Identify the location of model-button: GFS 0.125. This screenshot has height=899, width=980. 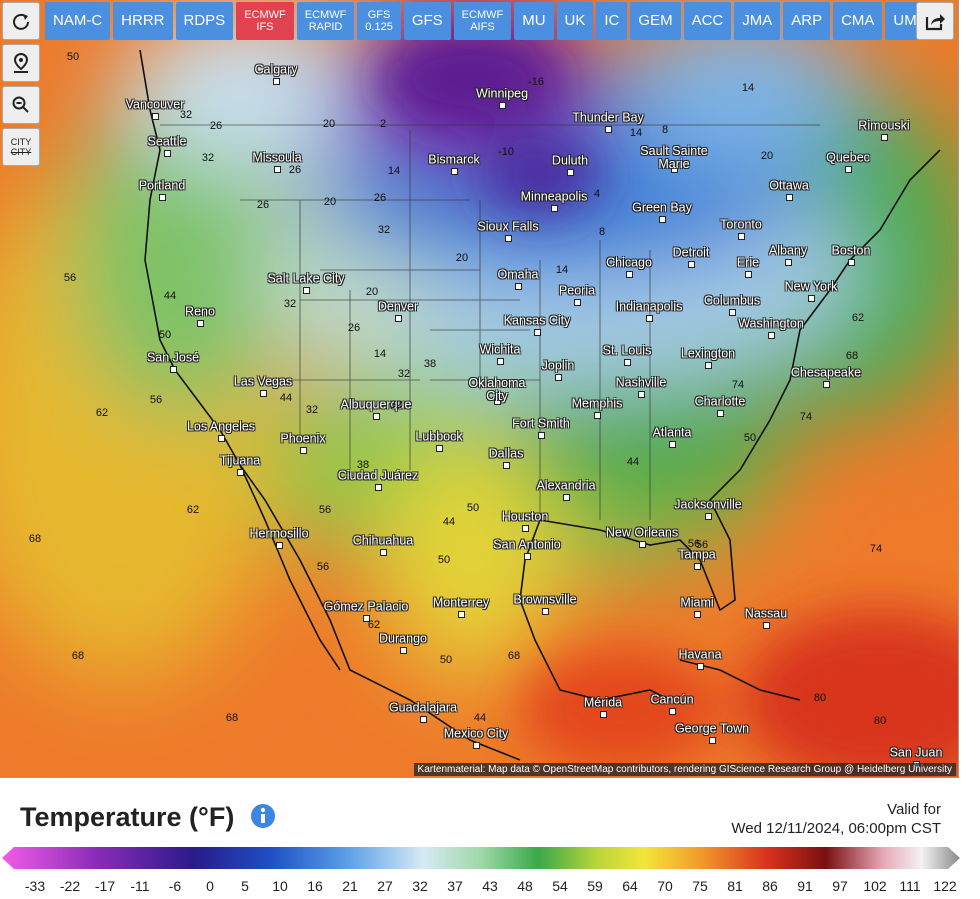
(379, 21).